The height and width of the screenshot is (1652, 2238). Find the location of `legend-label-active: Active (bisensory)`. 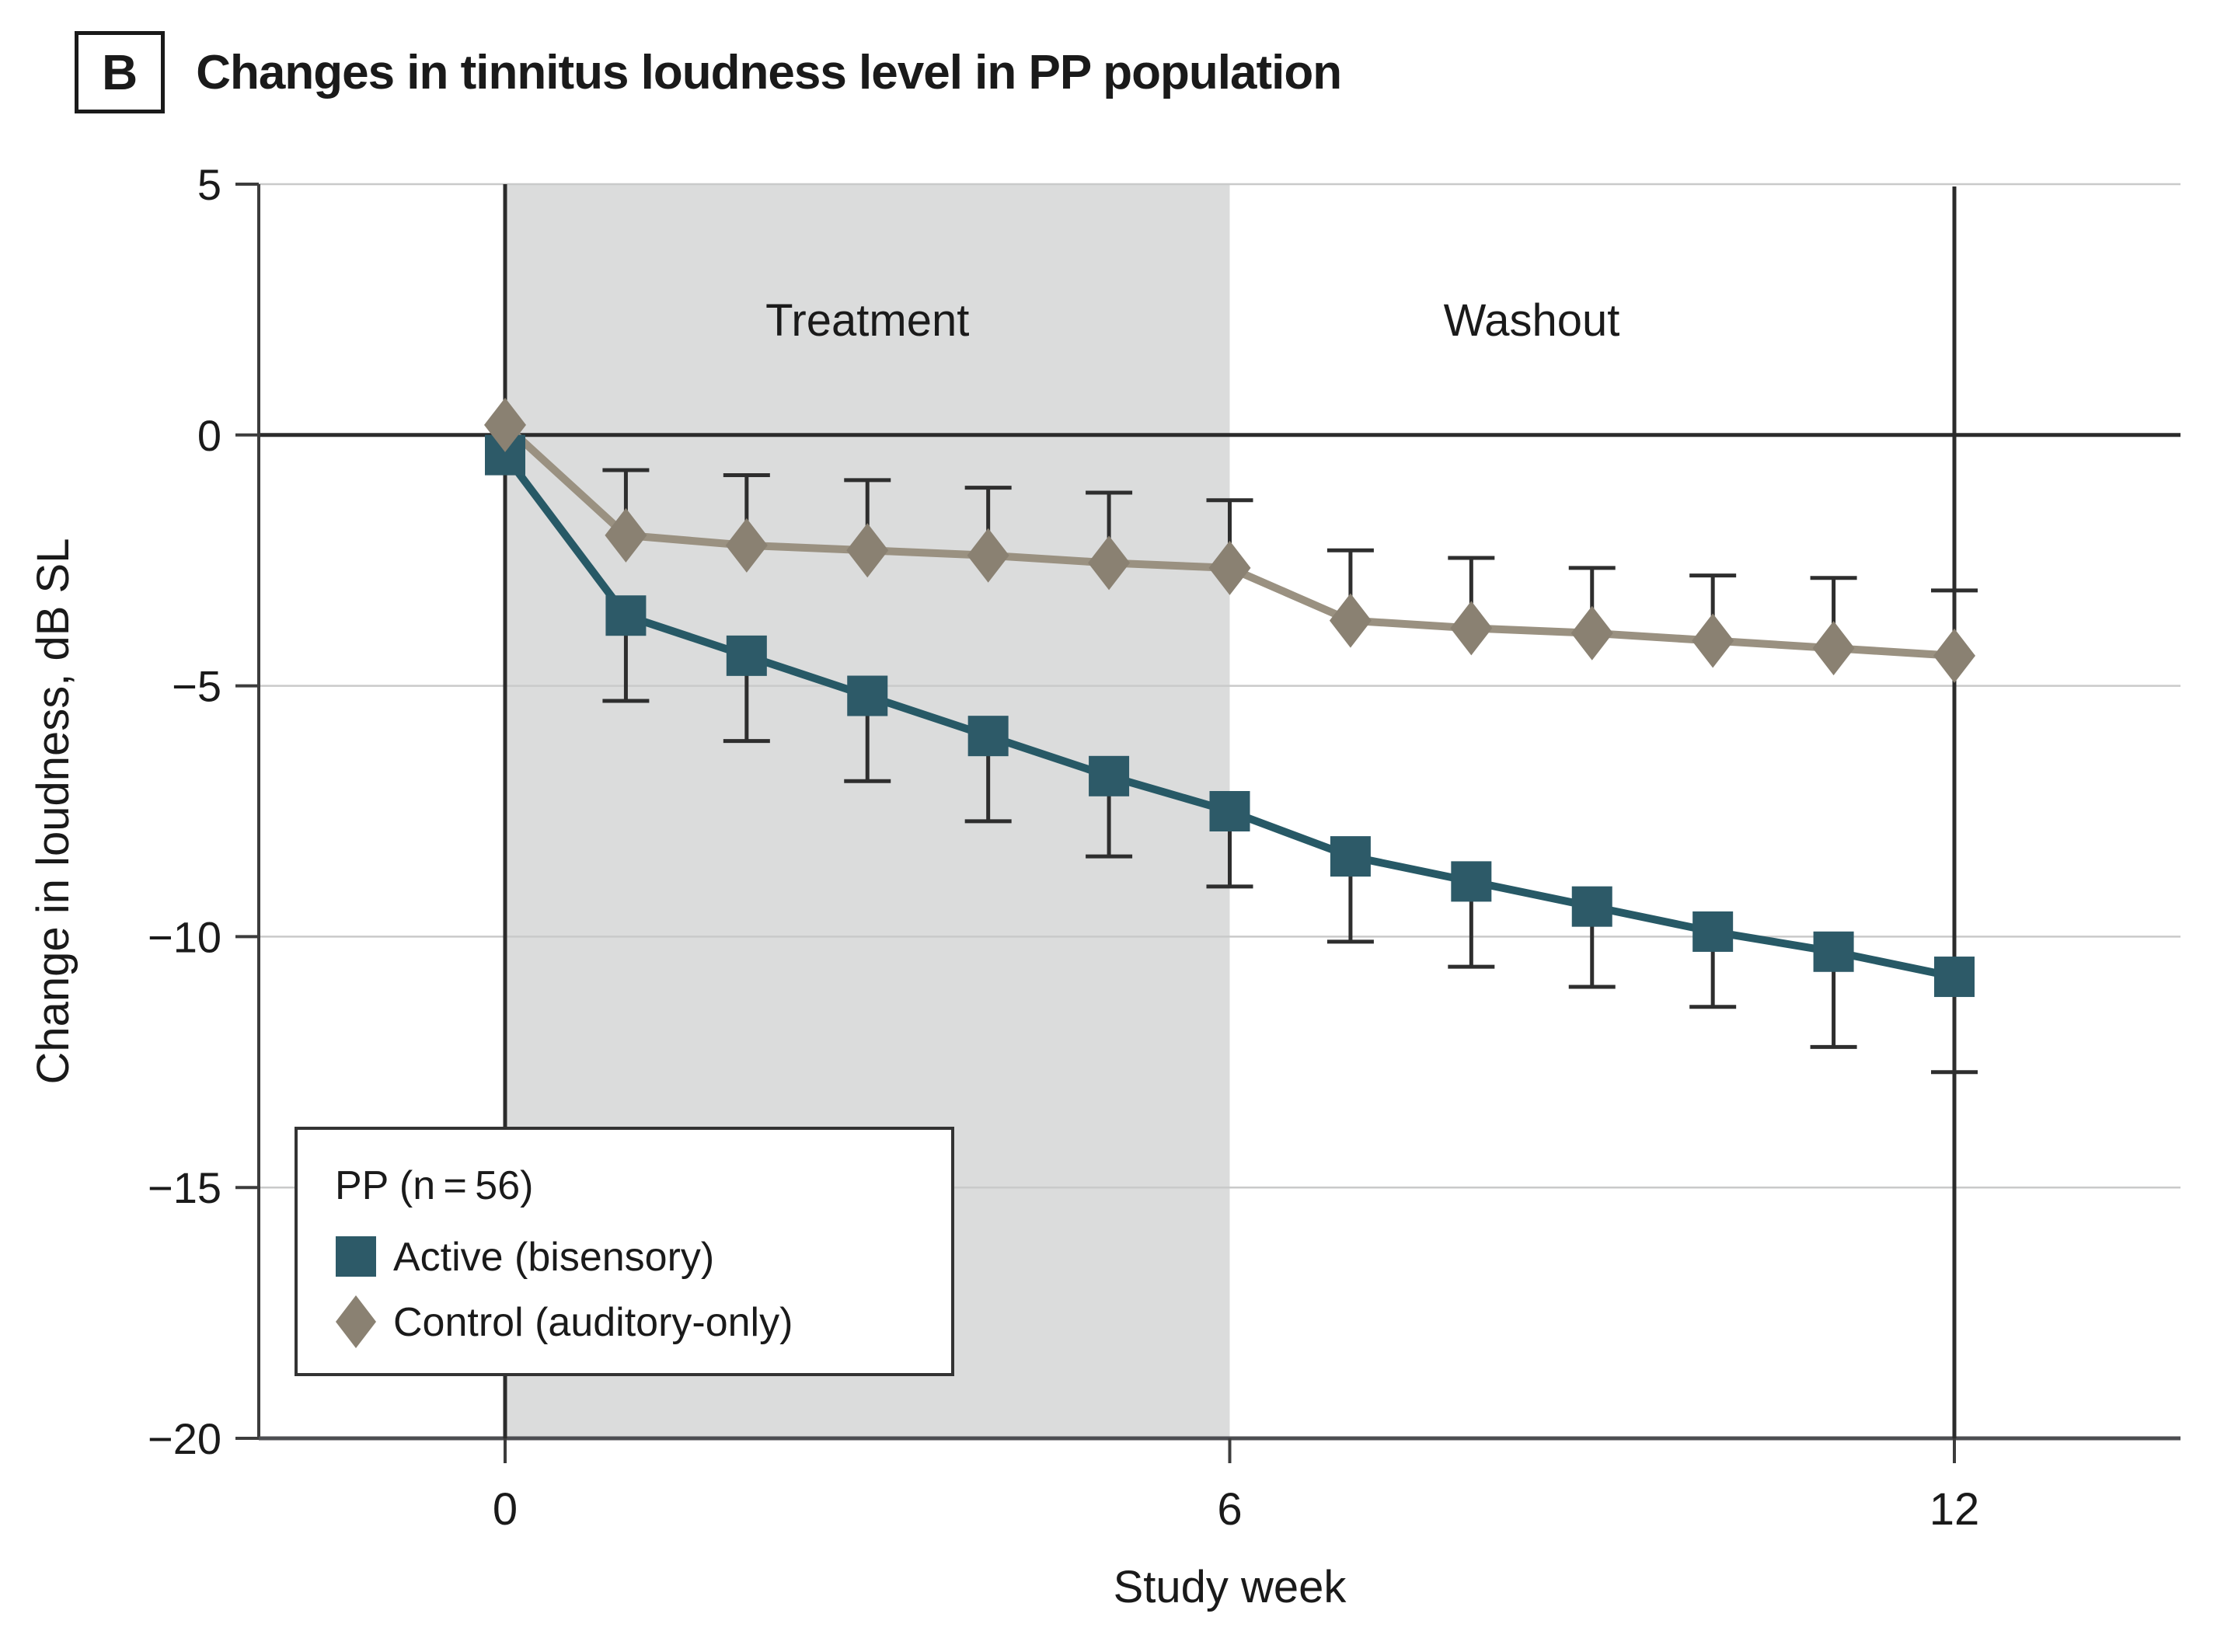

legend-label-active: Active (bisensory) is located at coordinates (553, 1257).